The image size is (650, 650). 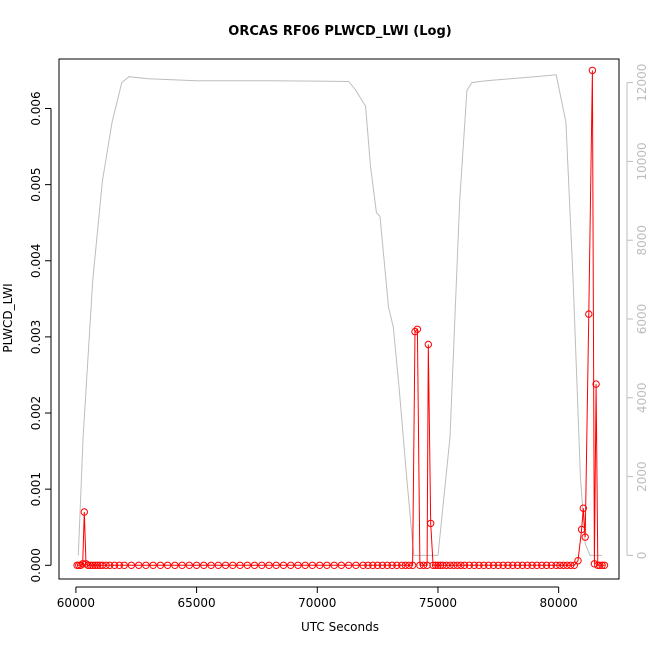 What do you see at coordinates (340, 627) in the screenshot?
I see `x-axis-label: UTC Seconds` at bounding box center [340, 627].